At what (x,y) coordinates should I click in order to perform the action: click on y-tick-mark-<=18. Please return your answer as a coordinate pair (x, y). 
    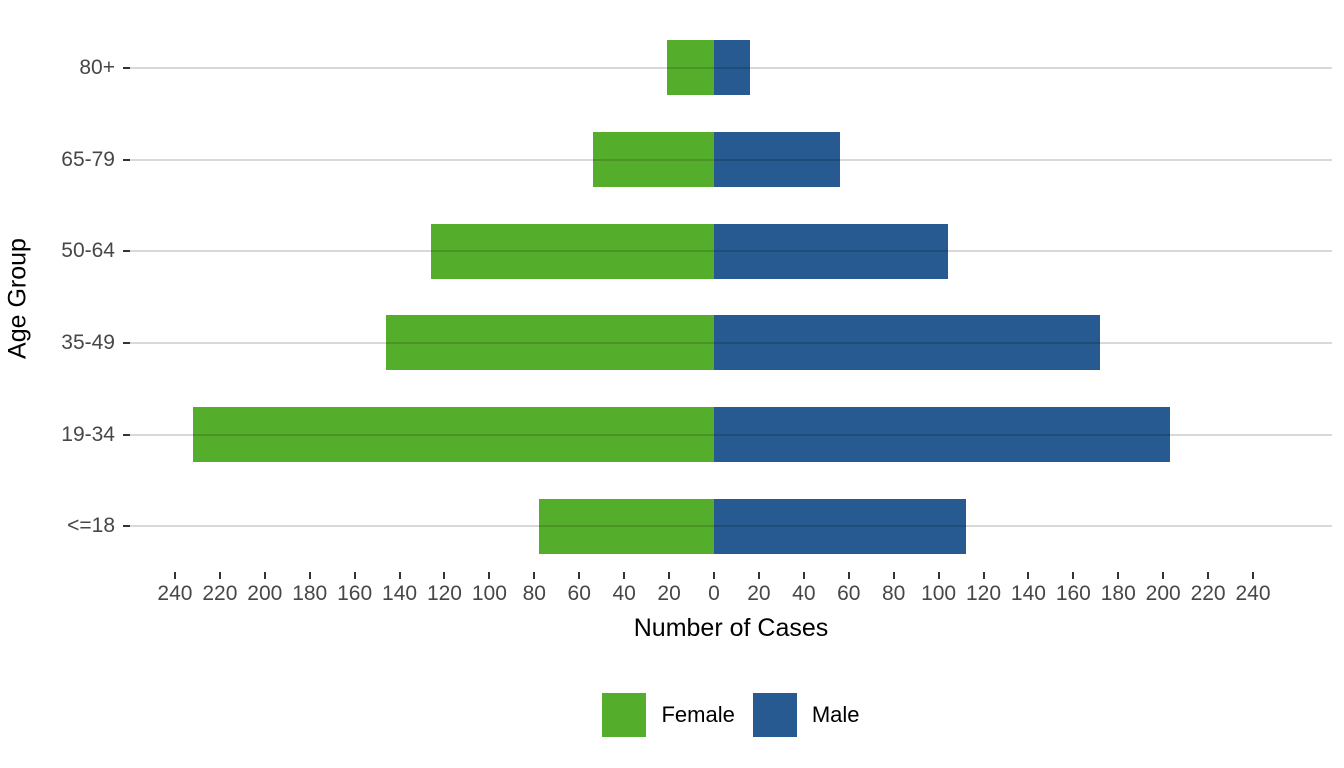
    Looking at the image, I should click on (126, 526).